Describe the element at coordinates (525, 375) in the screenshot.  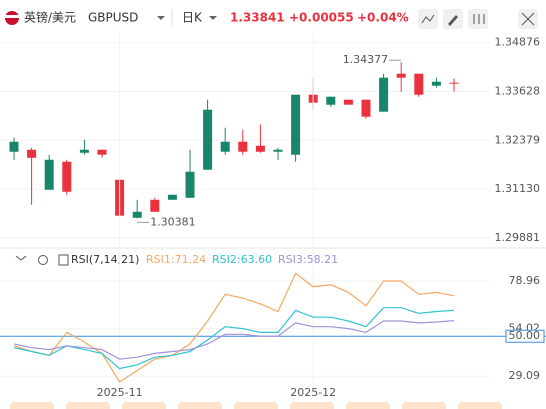
I see `y-tick-label: 29.09` at that location.